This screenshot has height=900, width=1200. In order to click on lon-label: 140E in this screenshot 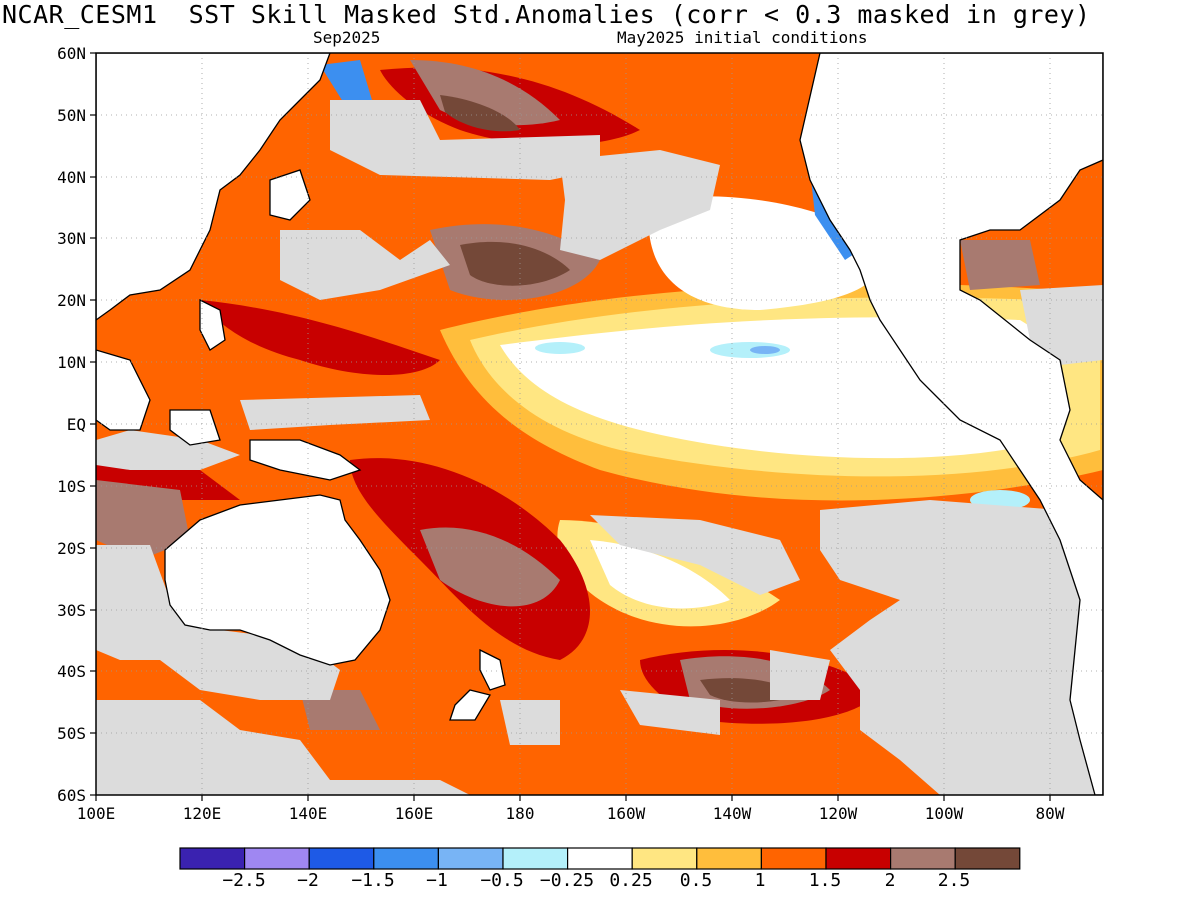, I will do `click(308, 813)`.